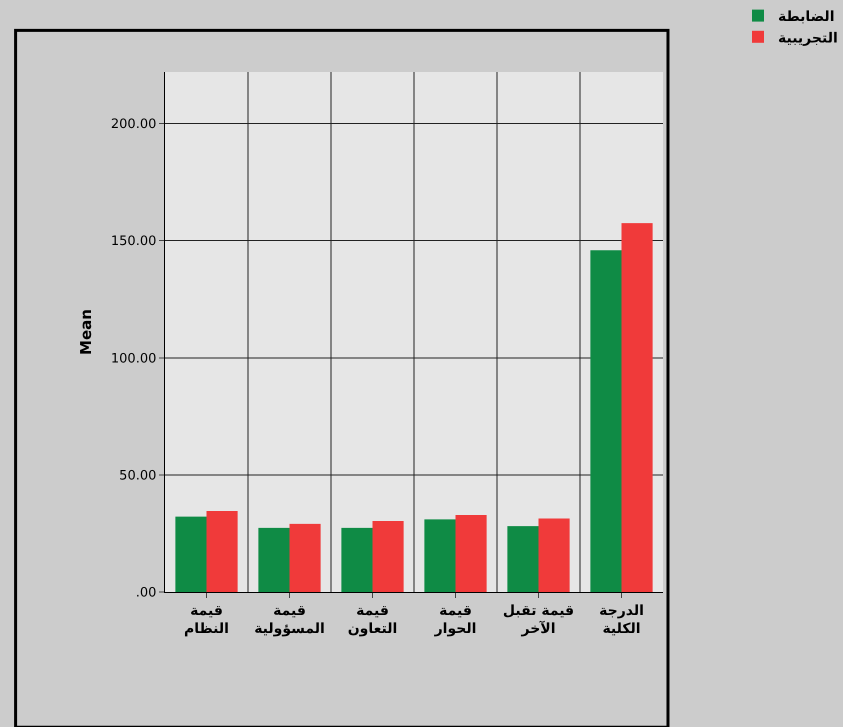  I want to click on legend-label: التجريبية, so click(808, 38).